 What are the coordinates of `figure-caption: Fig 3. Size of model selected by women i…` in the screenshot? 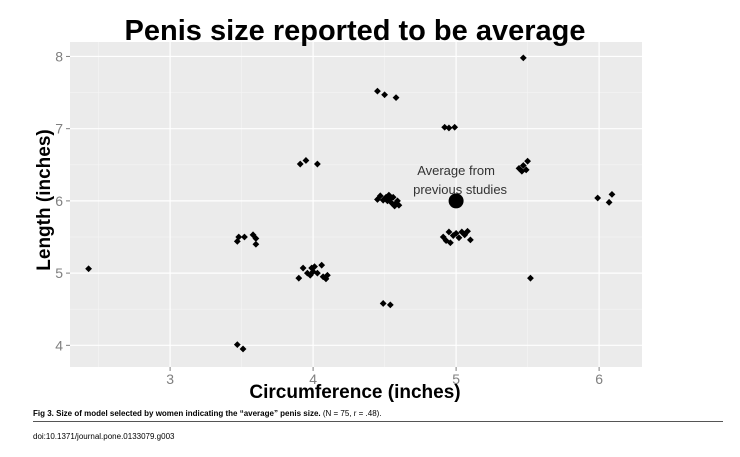 It's located at (378, 415).